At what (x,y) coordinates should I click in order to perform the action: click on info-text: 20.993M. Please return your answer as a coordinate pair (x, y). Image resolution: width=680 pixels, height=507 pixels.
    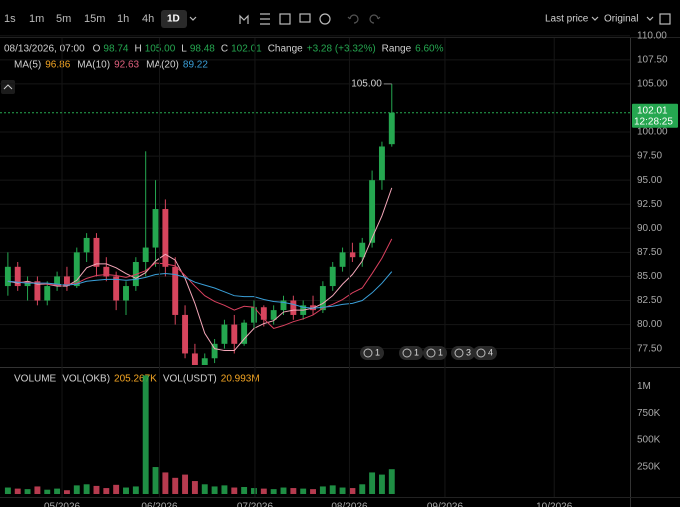
    Looking at the image, I should click on (240, 379).